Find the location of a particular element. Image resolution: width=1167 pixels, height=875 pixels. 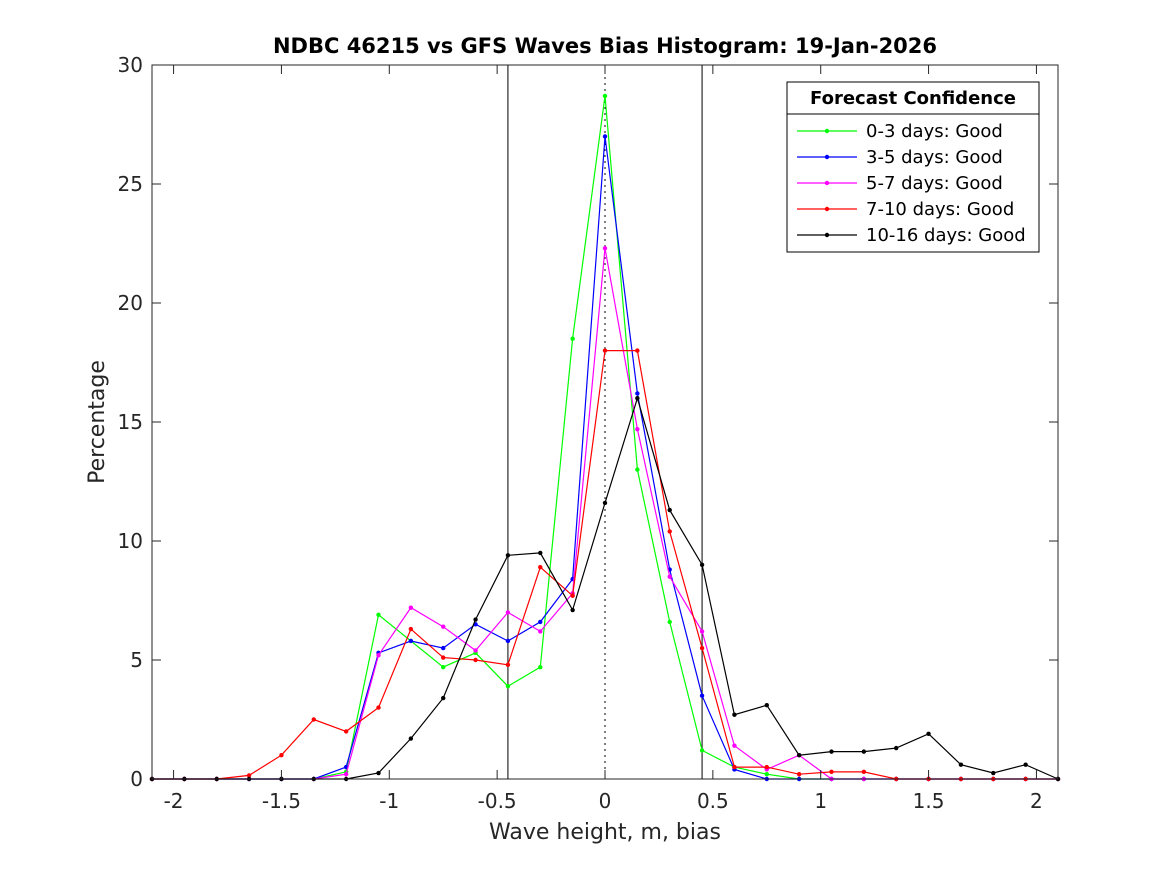

x-tick-label: -1.5 is located at coordinates (281, 801).